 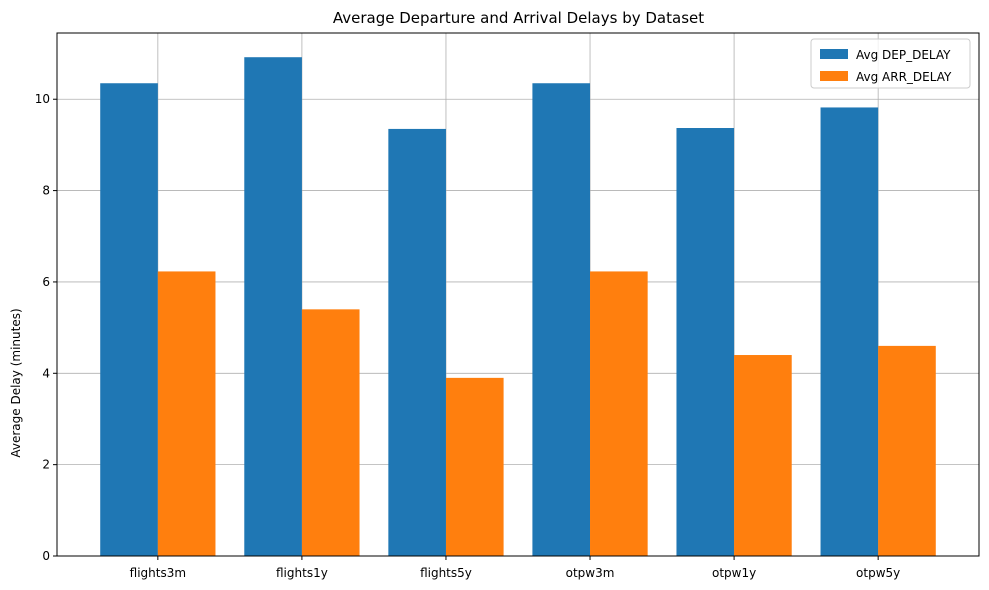 I want to click on legend-label: Avg ARR_DELAY, so click(x=904, y=77).